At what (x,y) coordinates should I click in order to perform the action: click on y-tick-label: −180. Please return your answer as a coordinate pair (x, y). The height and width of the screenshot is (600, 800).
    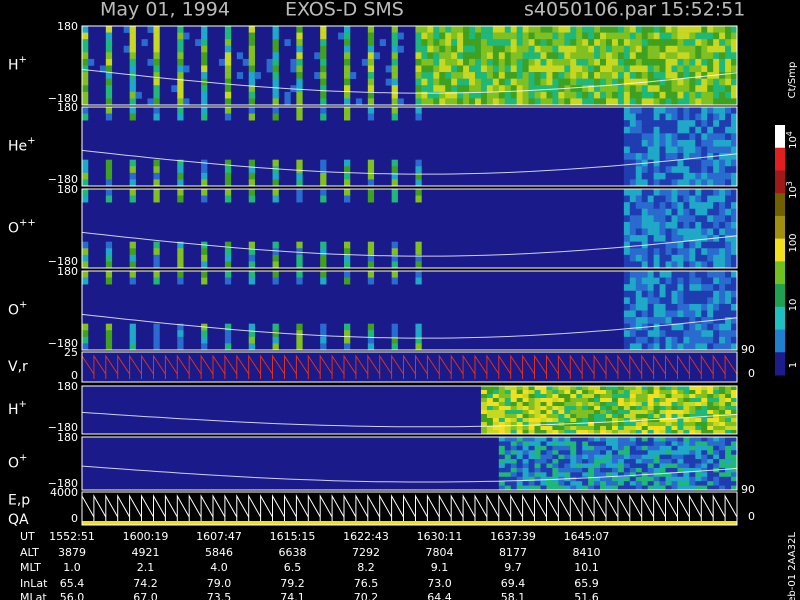
    Looking at the image, I should click on (63, 179).